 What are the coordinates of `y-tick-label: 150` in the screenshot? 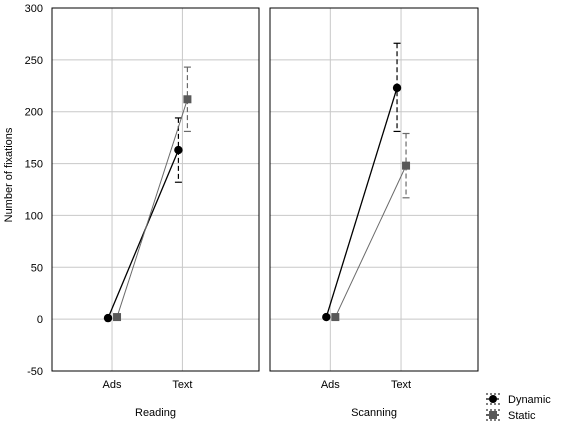 It's located at (34, 165).